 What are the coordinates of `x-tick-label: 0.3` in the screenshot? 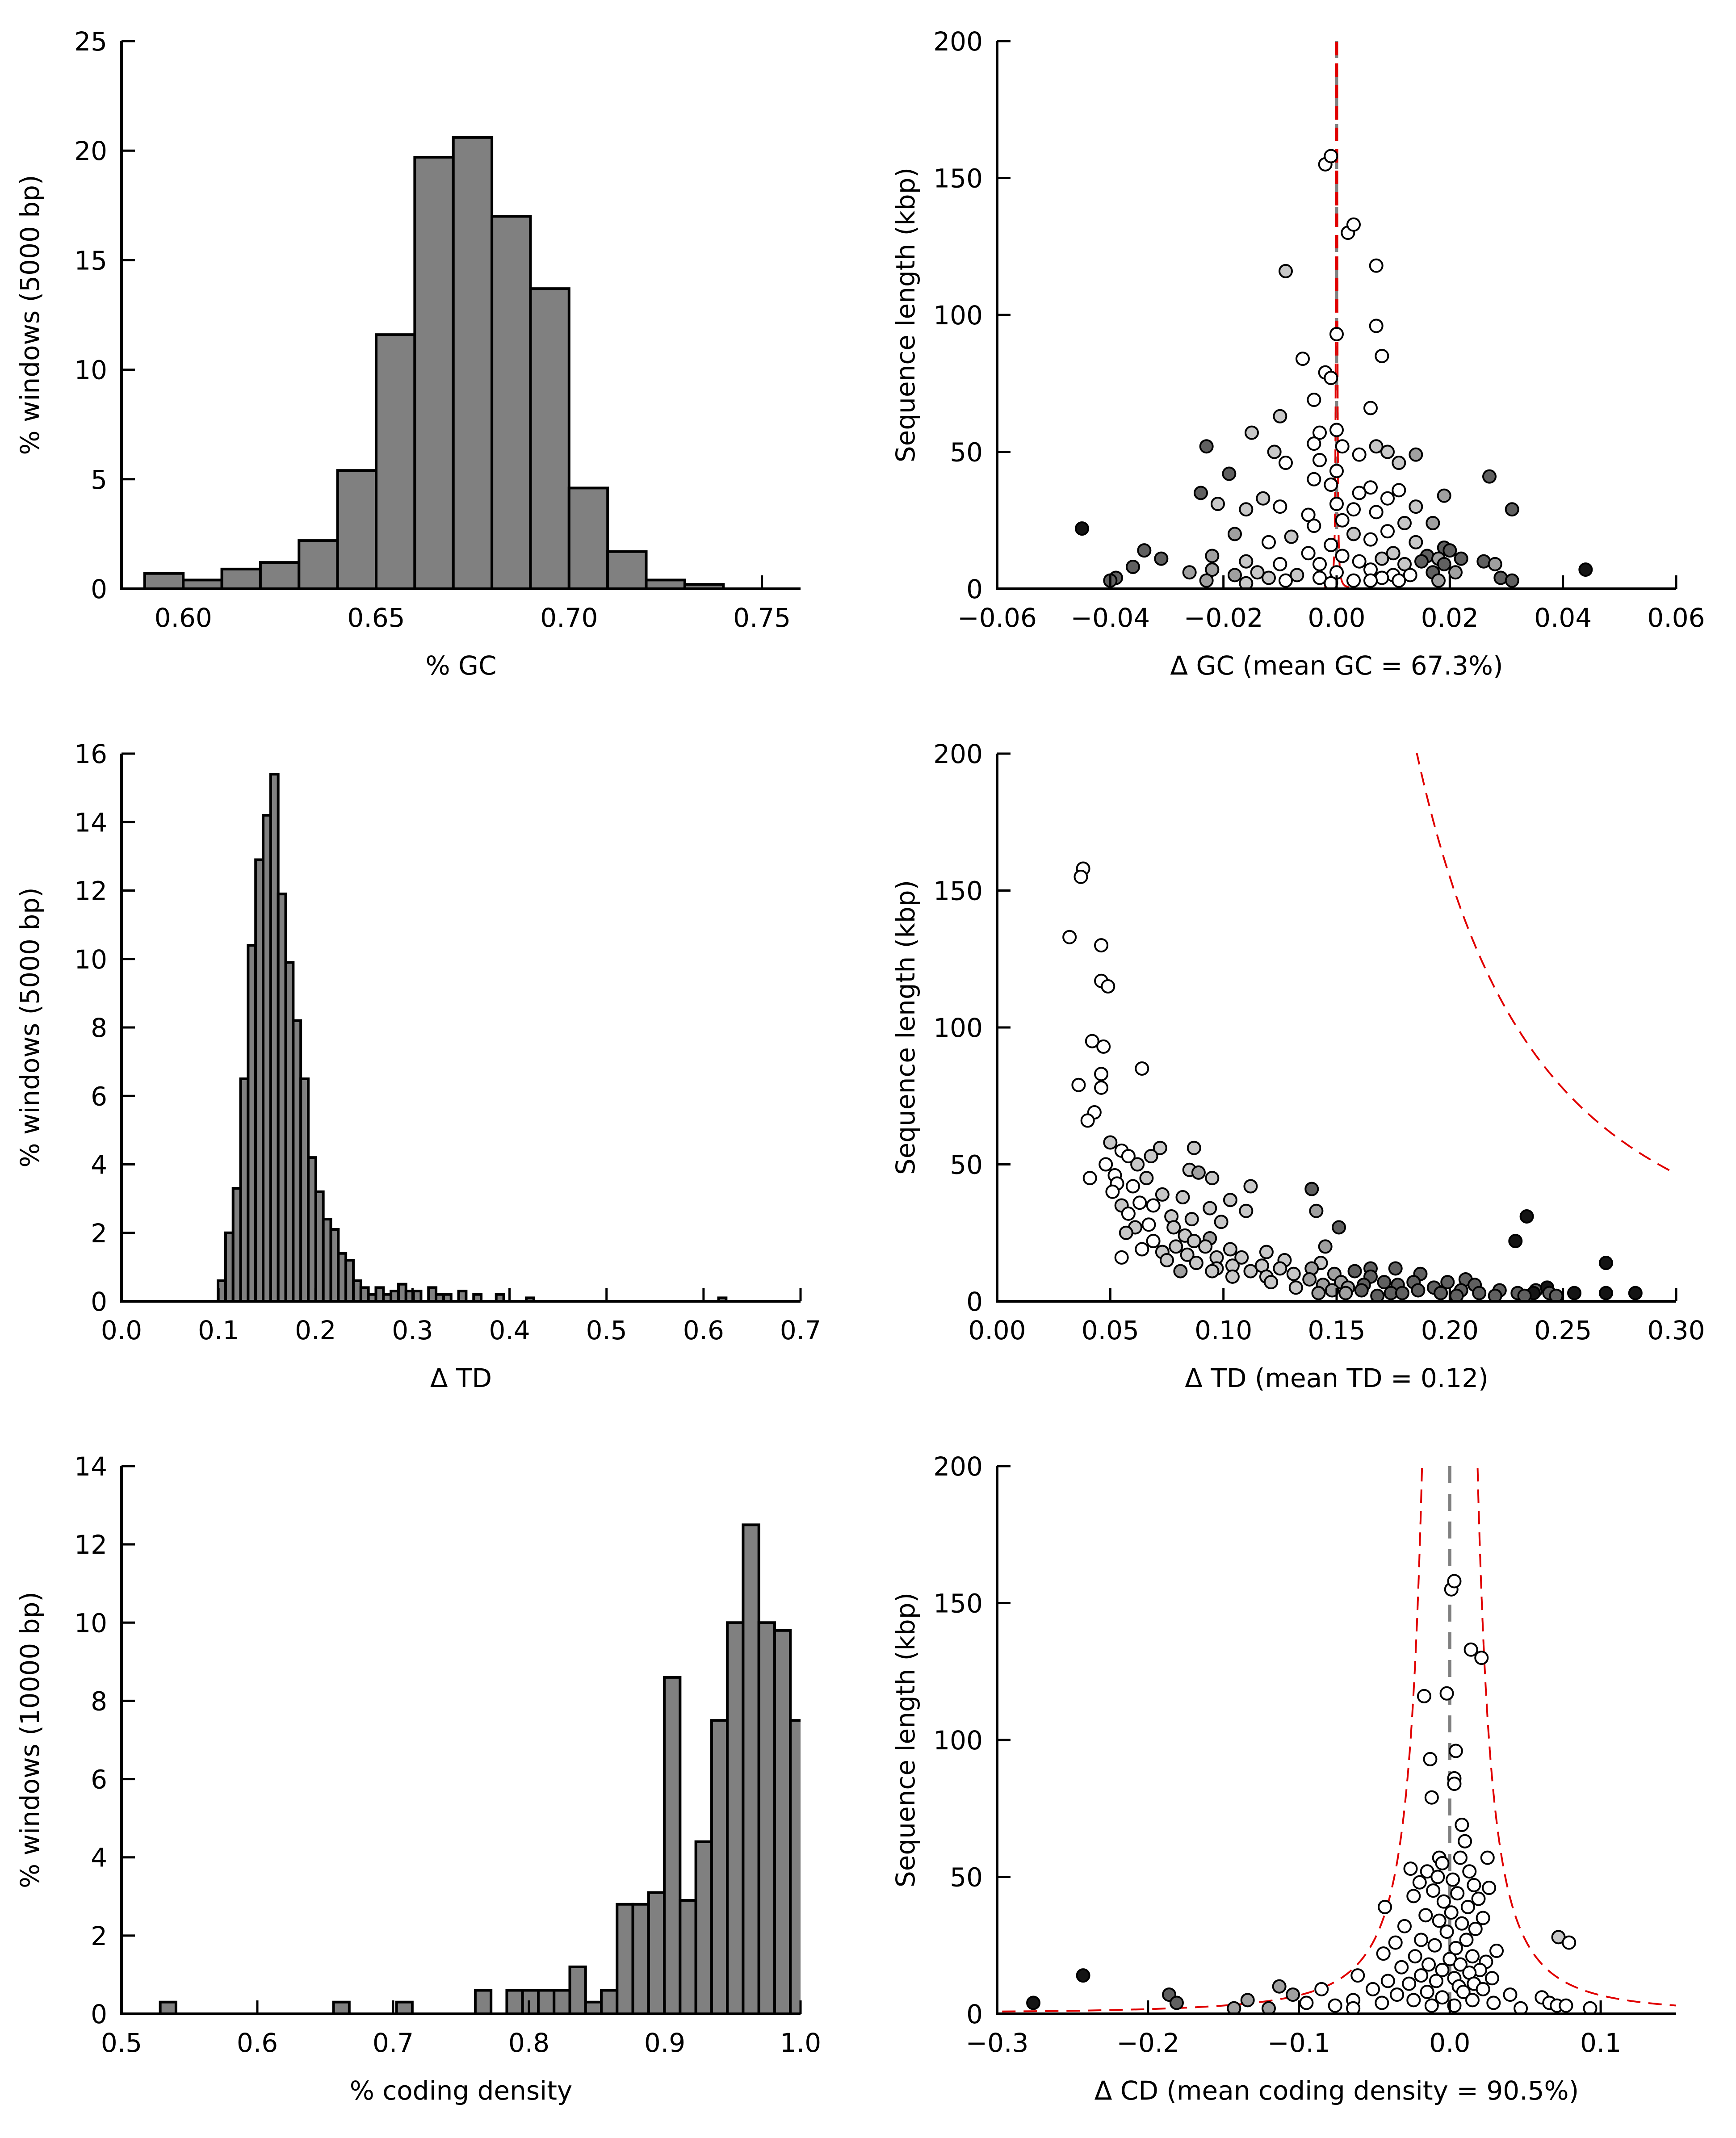 It's located at (412, 1331).